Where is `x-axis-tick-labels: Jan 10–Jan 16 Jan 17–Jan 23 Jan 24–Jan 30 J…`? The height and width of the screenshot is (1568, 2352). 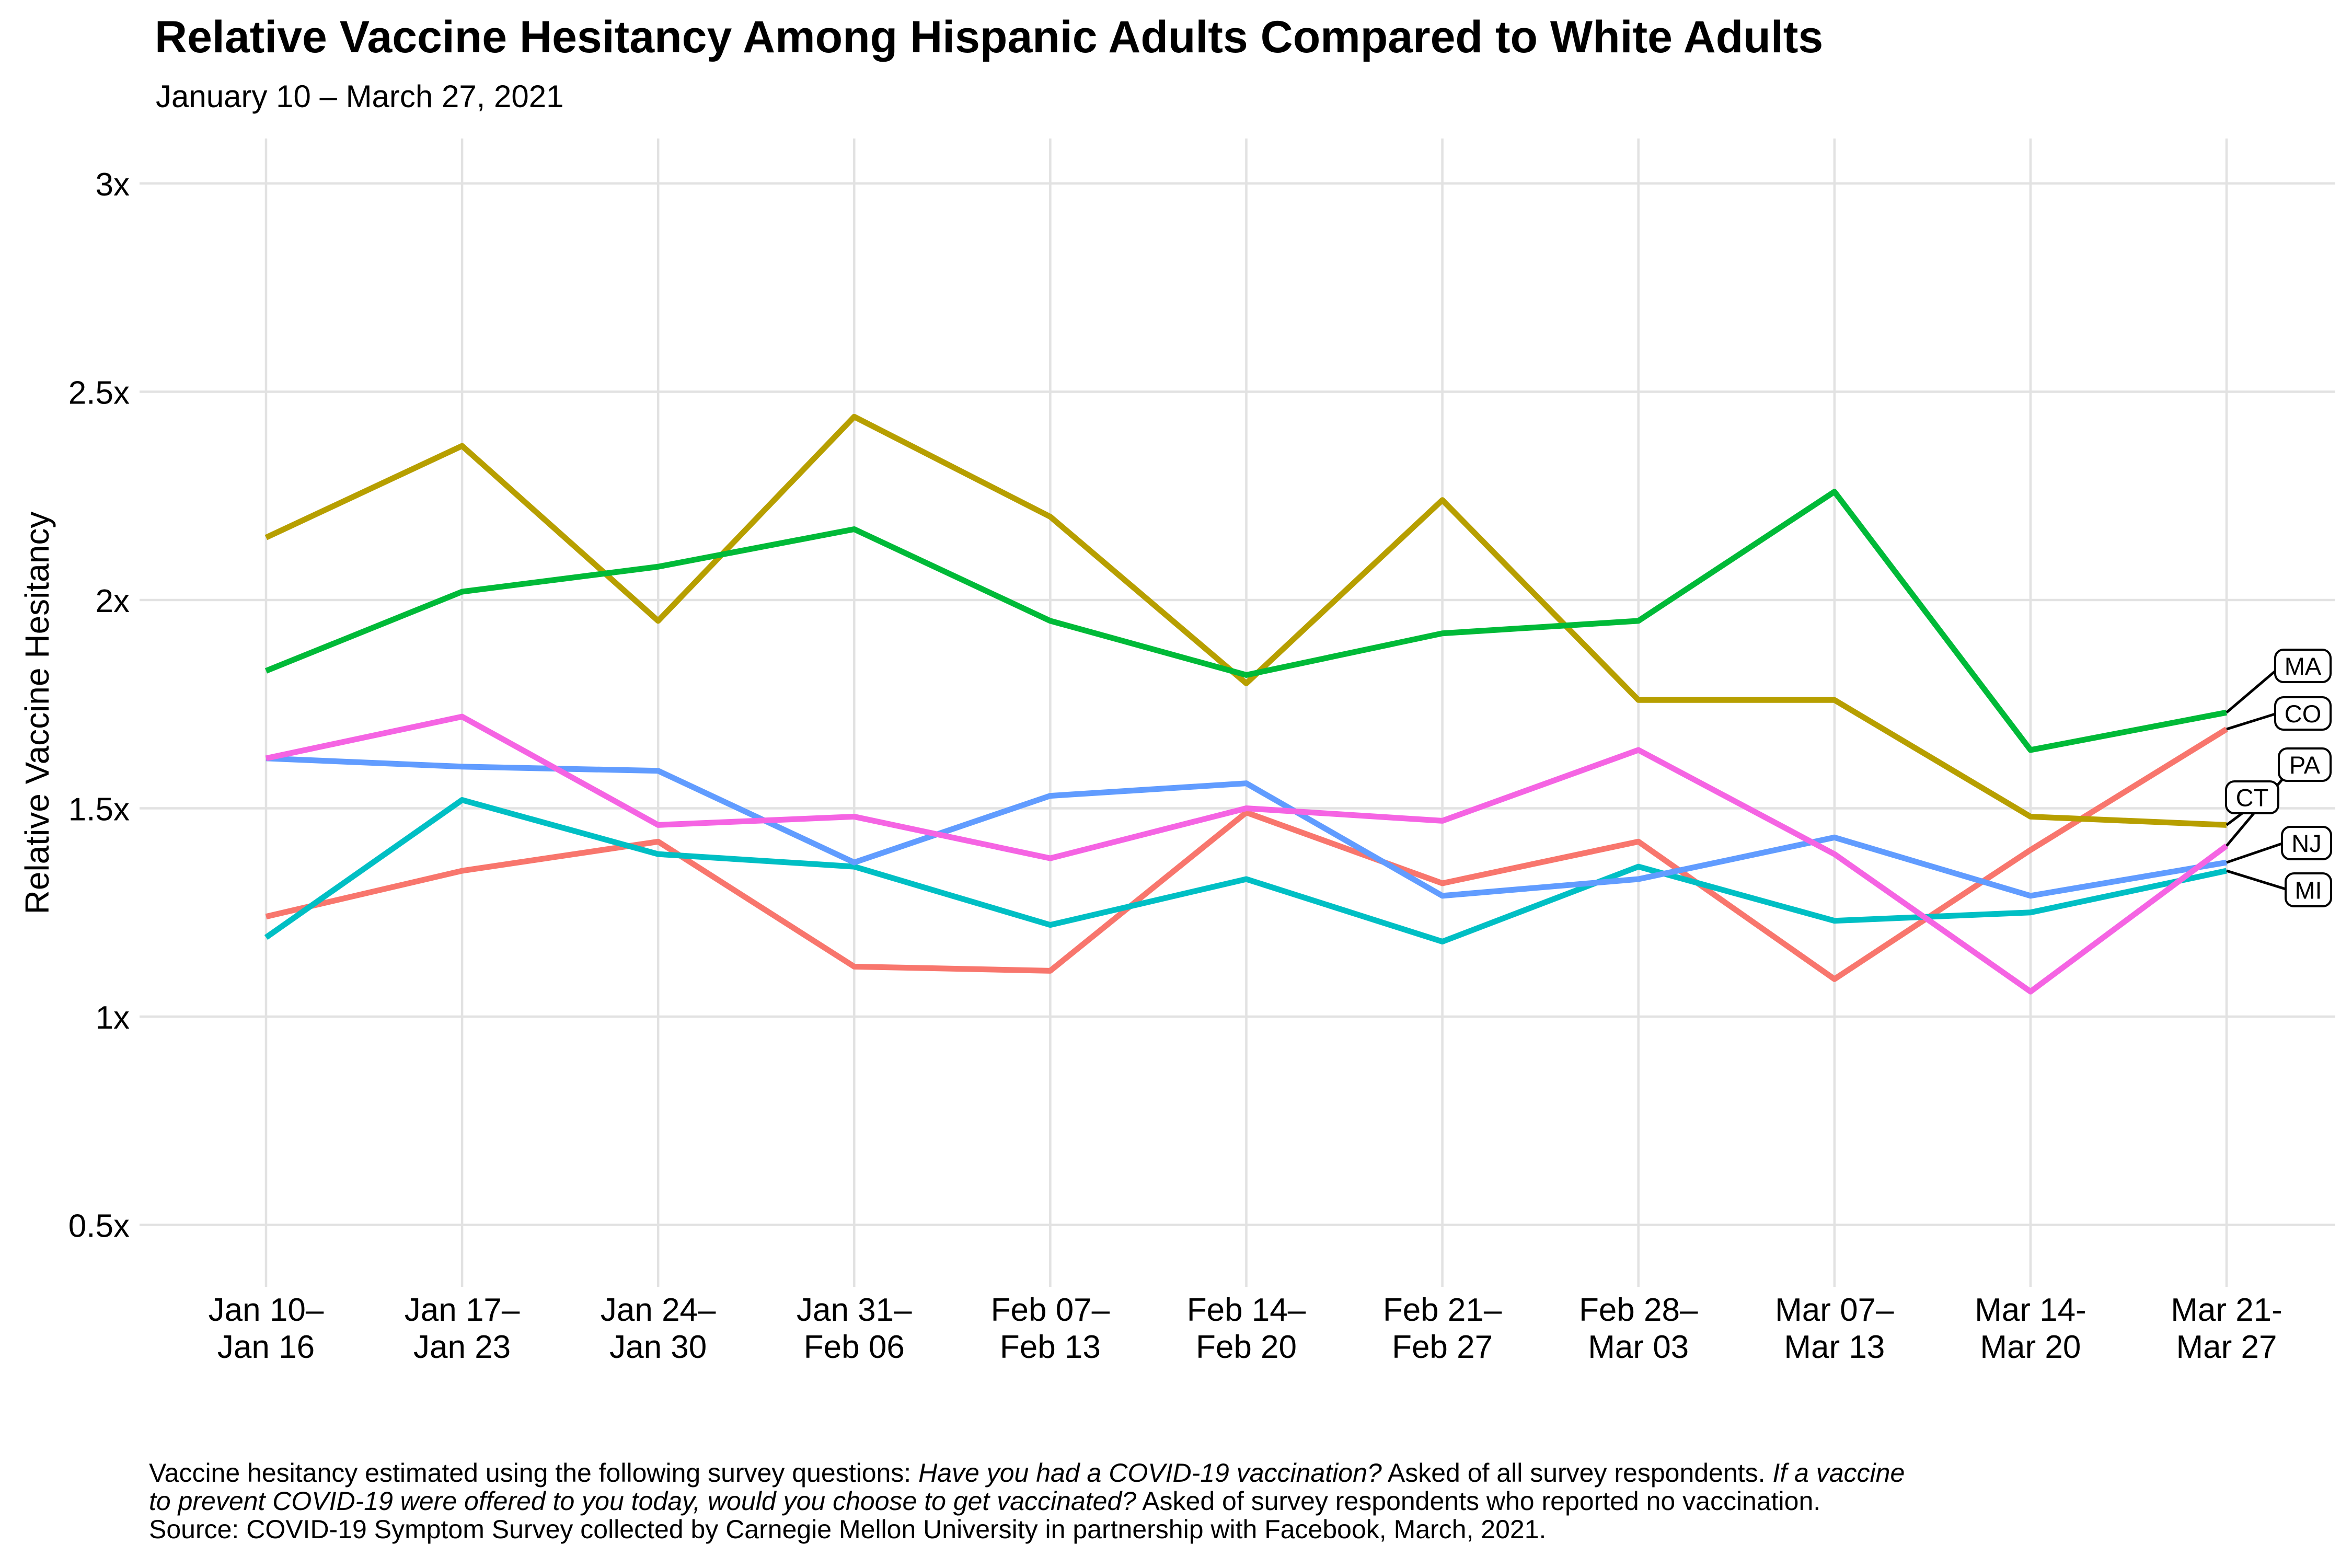 x-axis-tick-labels: Jan 10–Jan 16 Jan 17–Jan 23 Jan 24–Jan 30 J… is located at coordinates (1245, 1328).